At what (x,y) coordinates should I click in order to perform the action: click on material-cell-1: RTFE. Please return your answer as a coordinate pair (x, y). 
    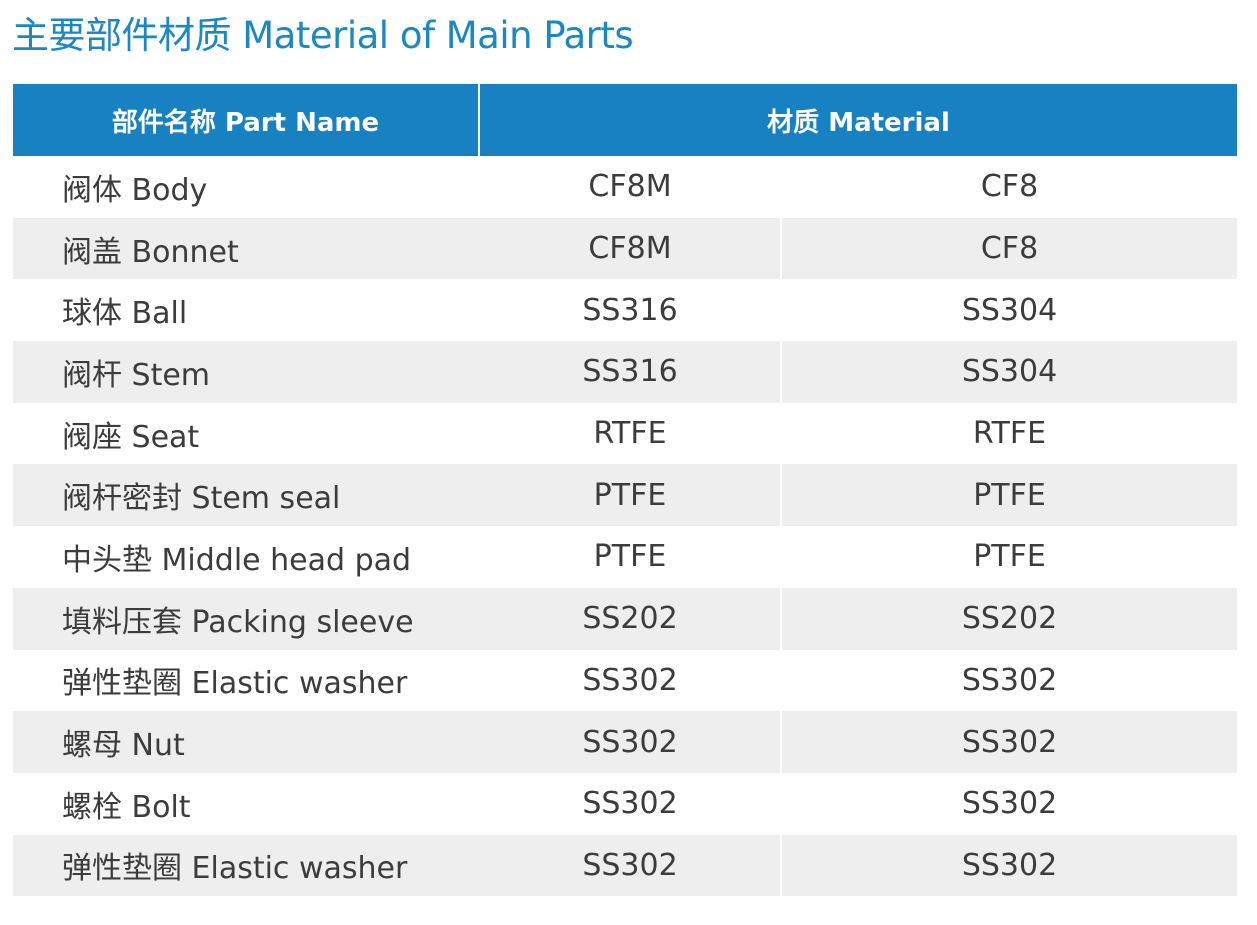
    Looking at the image, I should click on (631, 433).